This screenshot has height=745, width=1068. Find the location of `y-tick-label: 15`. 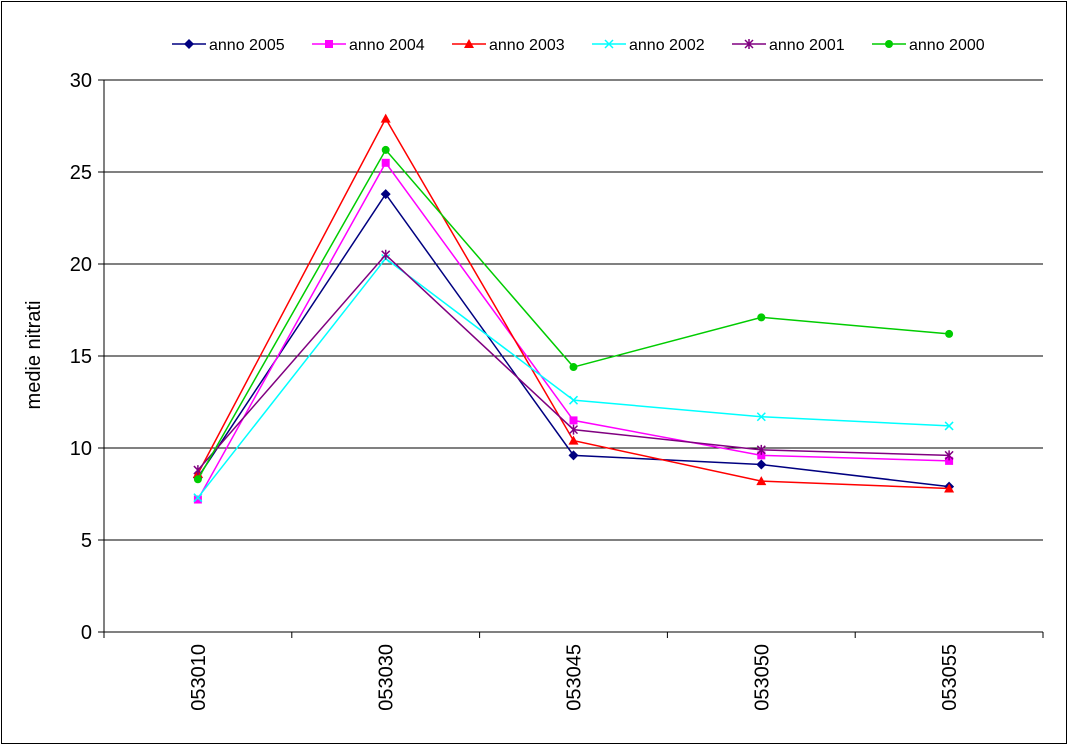

y-tick-label: 15 is located at coordinates (81, 357).